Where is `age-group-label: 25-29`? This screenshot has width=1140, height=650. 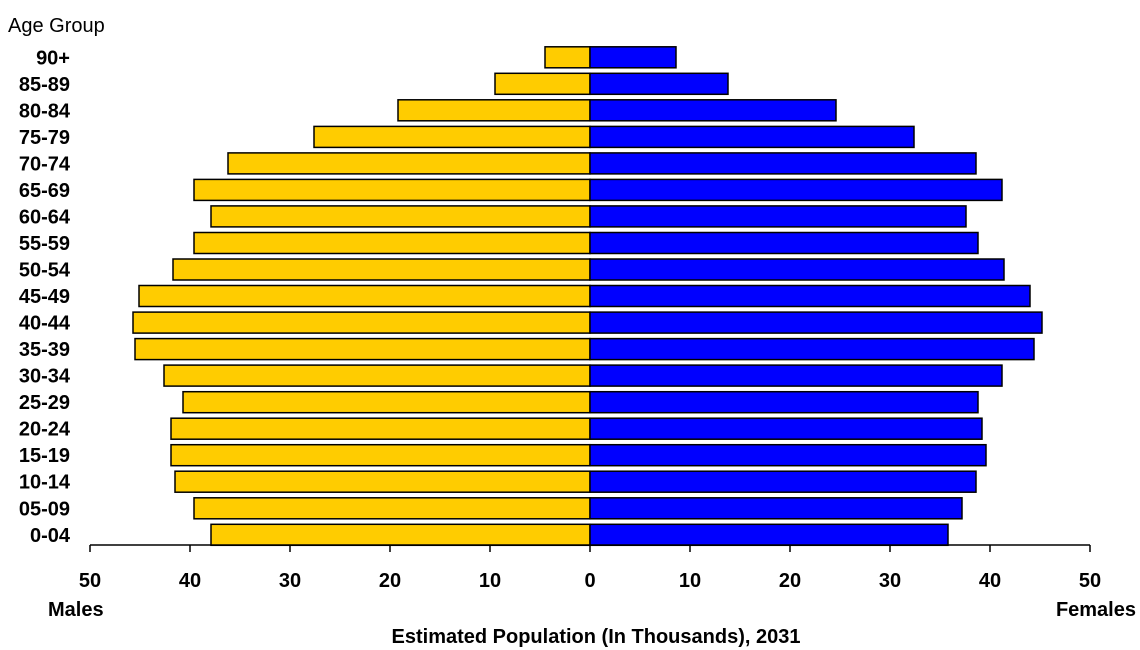
age-group-label: 25-29 is located at coordinates (44, 403).